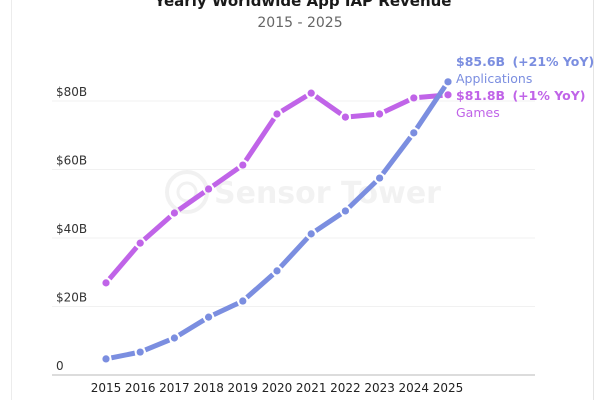 The width and height of the screenshot is (600, 400). Describe the element at coordinates (60, 366) in the screenshot. I see `y-tick-label: 0` at that location.